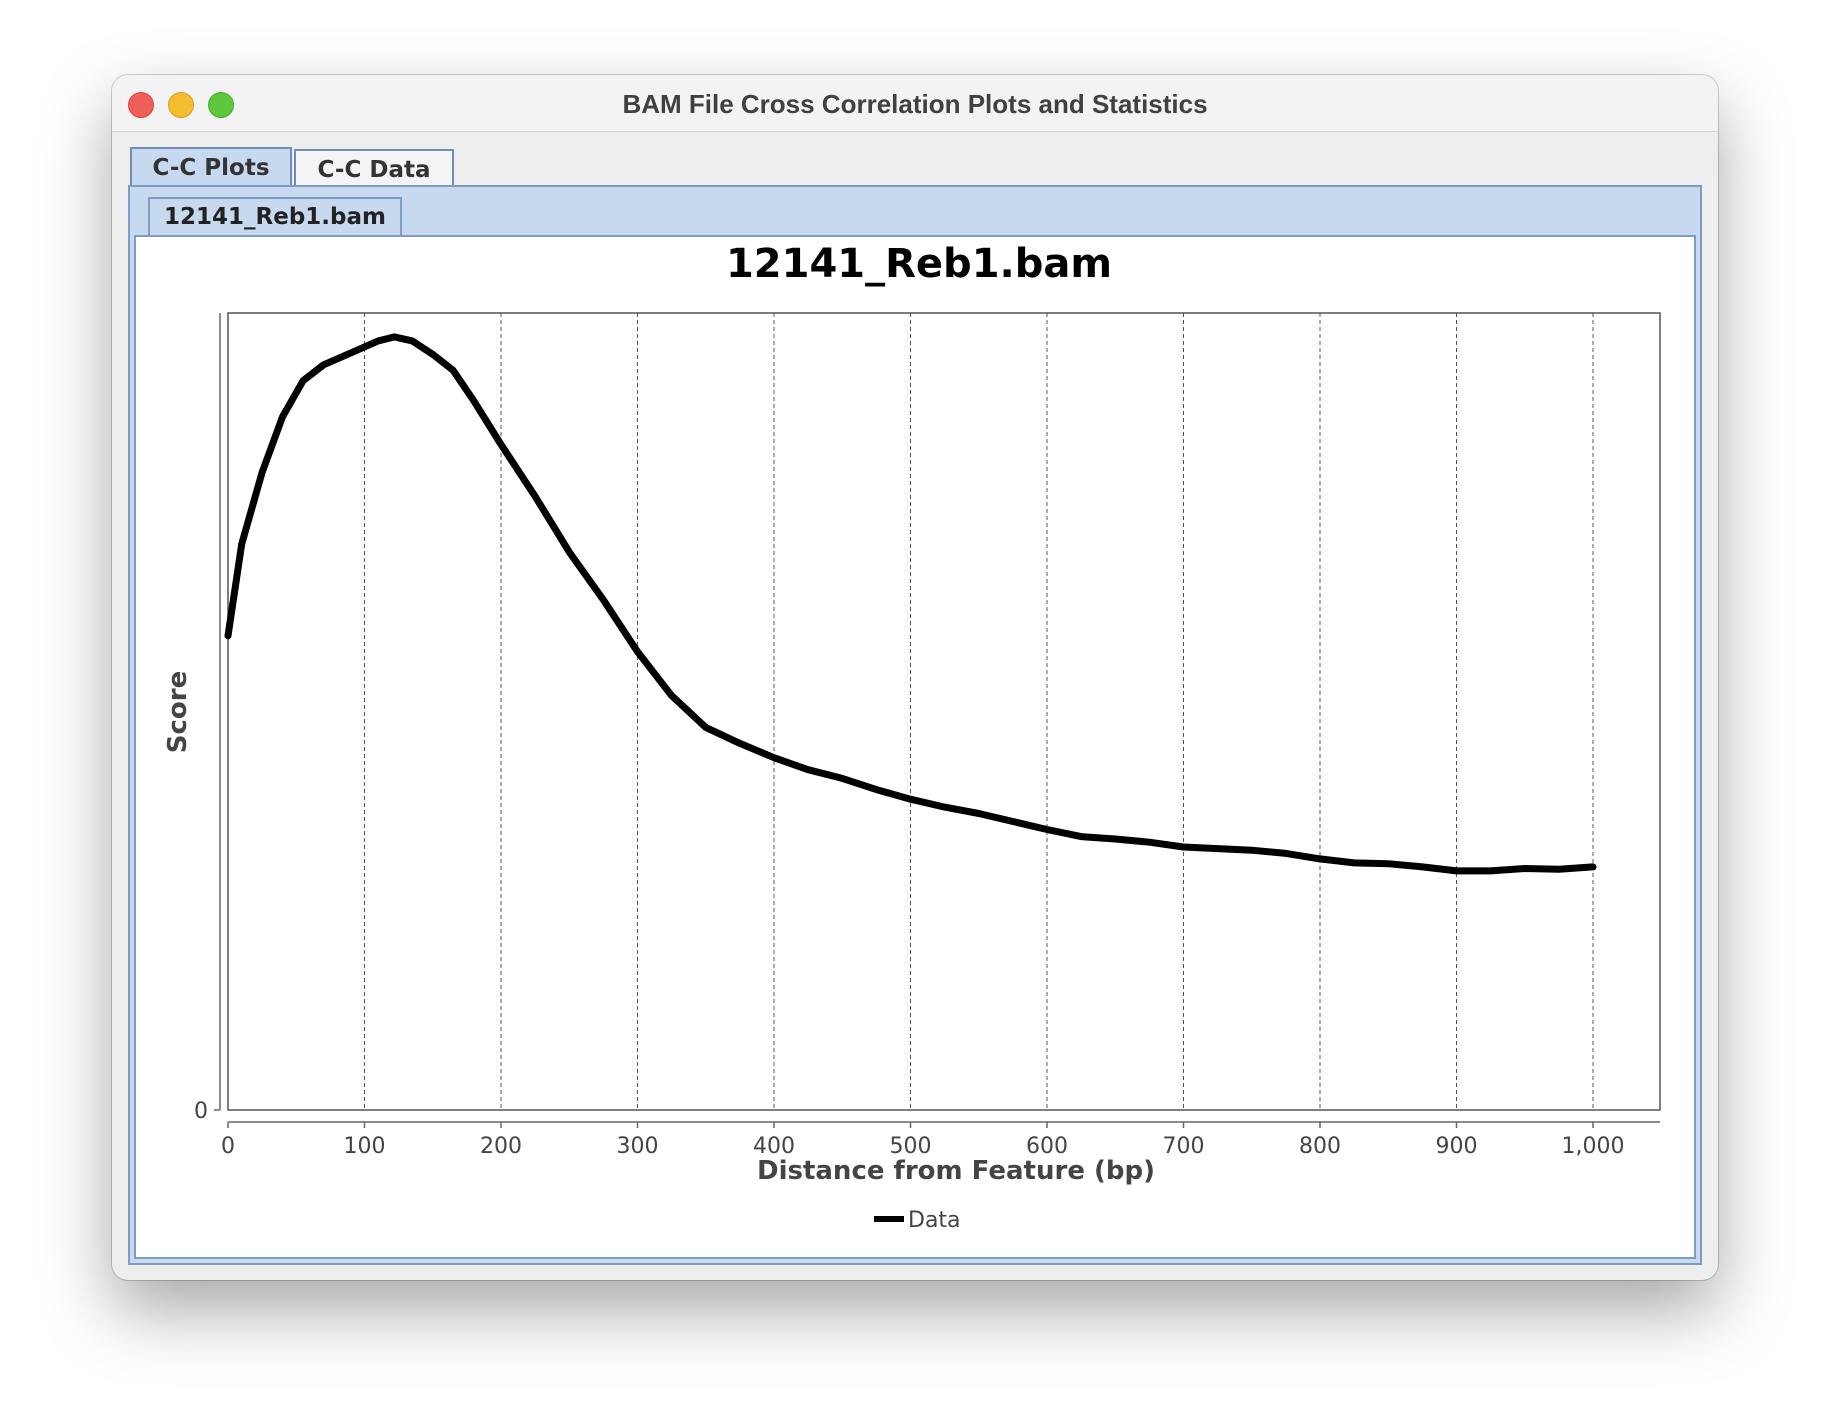 This screenshot has height=1424, width=1824. Describe the element at coordinates (1457, 1146) in the screenshot. I see `x-tick-label-900: 900` at that location.